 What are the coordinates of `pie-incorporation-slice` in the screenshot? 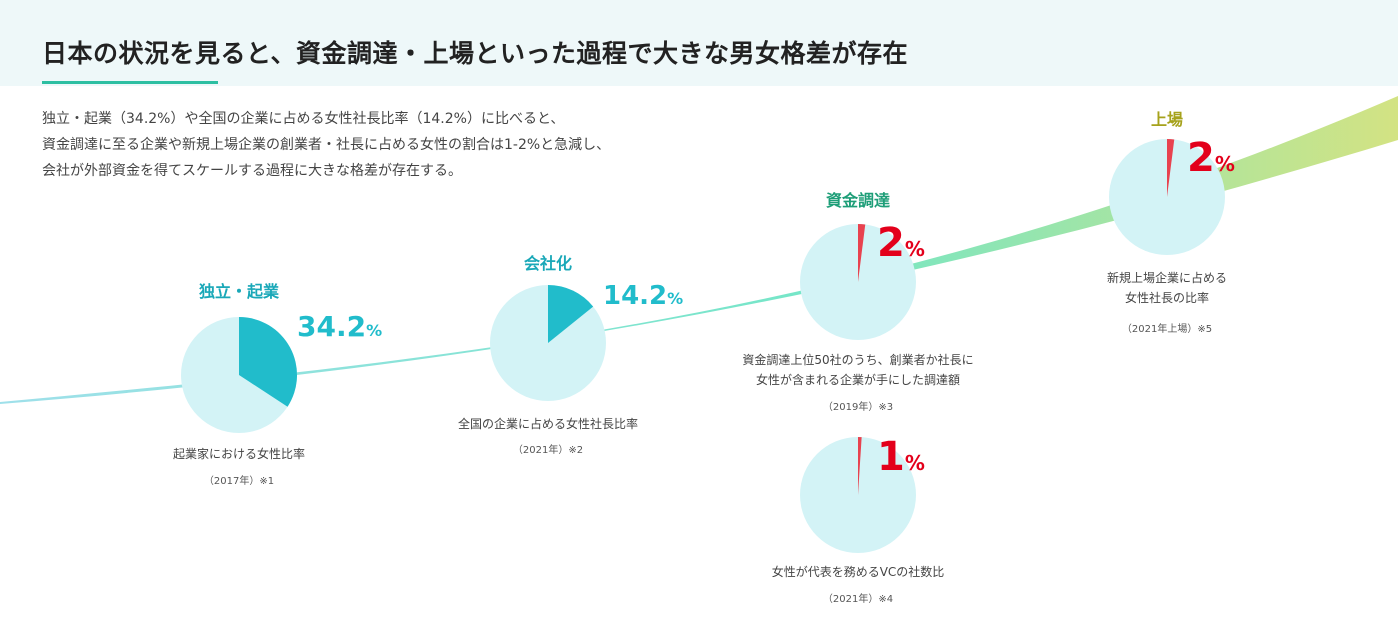 It's located at (571, 314).